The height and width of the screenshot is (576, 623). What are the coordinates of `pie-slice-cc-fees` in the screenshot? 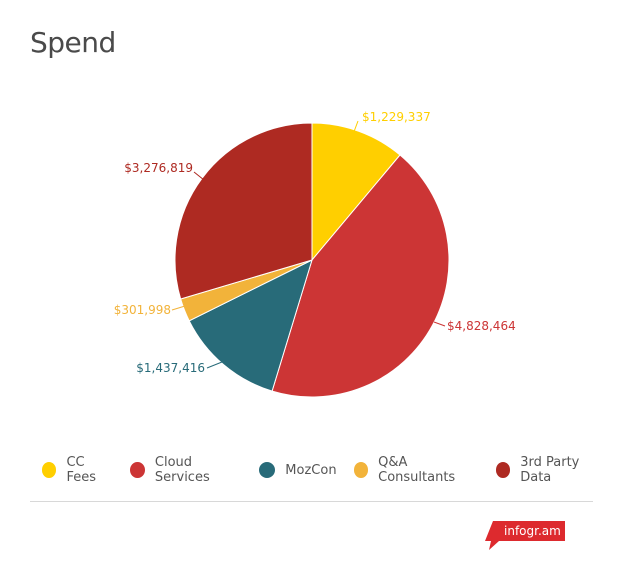 It's located at (356, 192).